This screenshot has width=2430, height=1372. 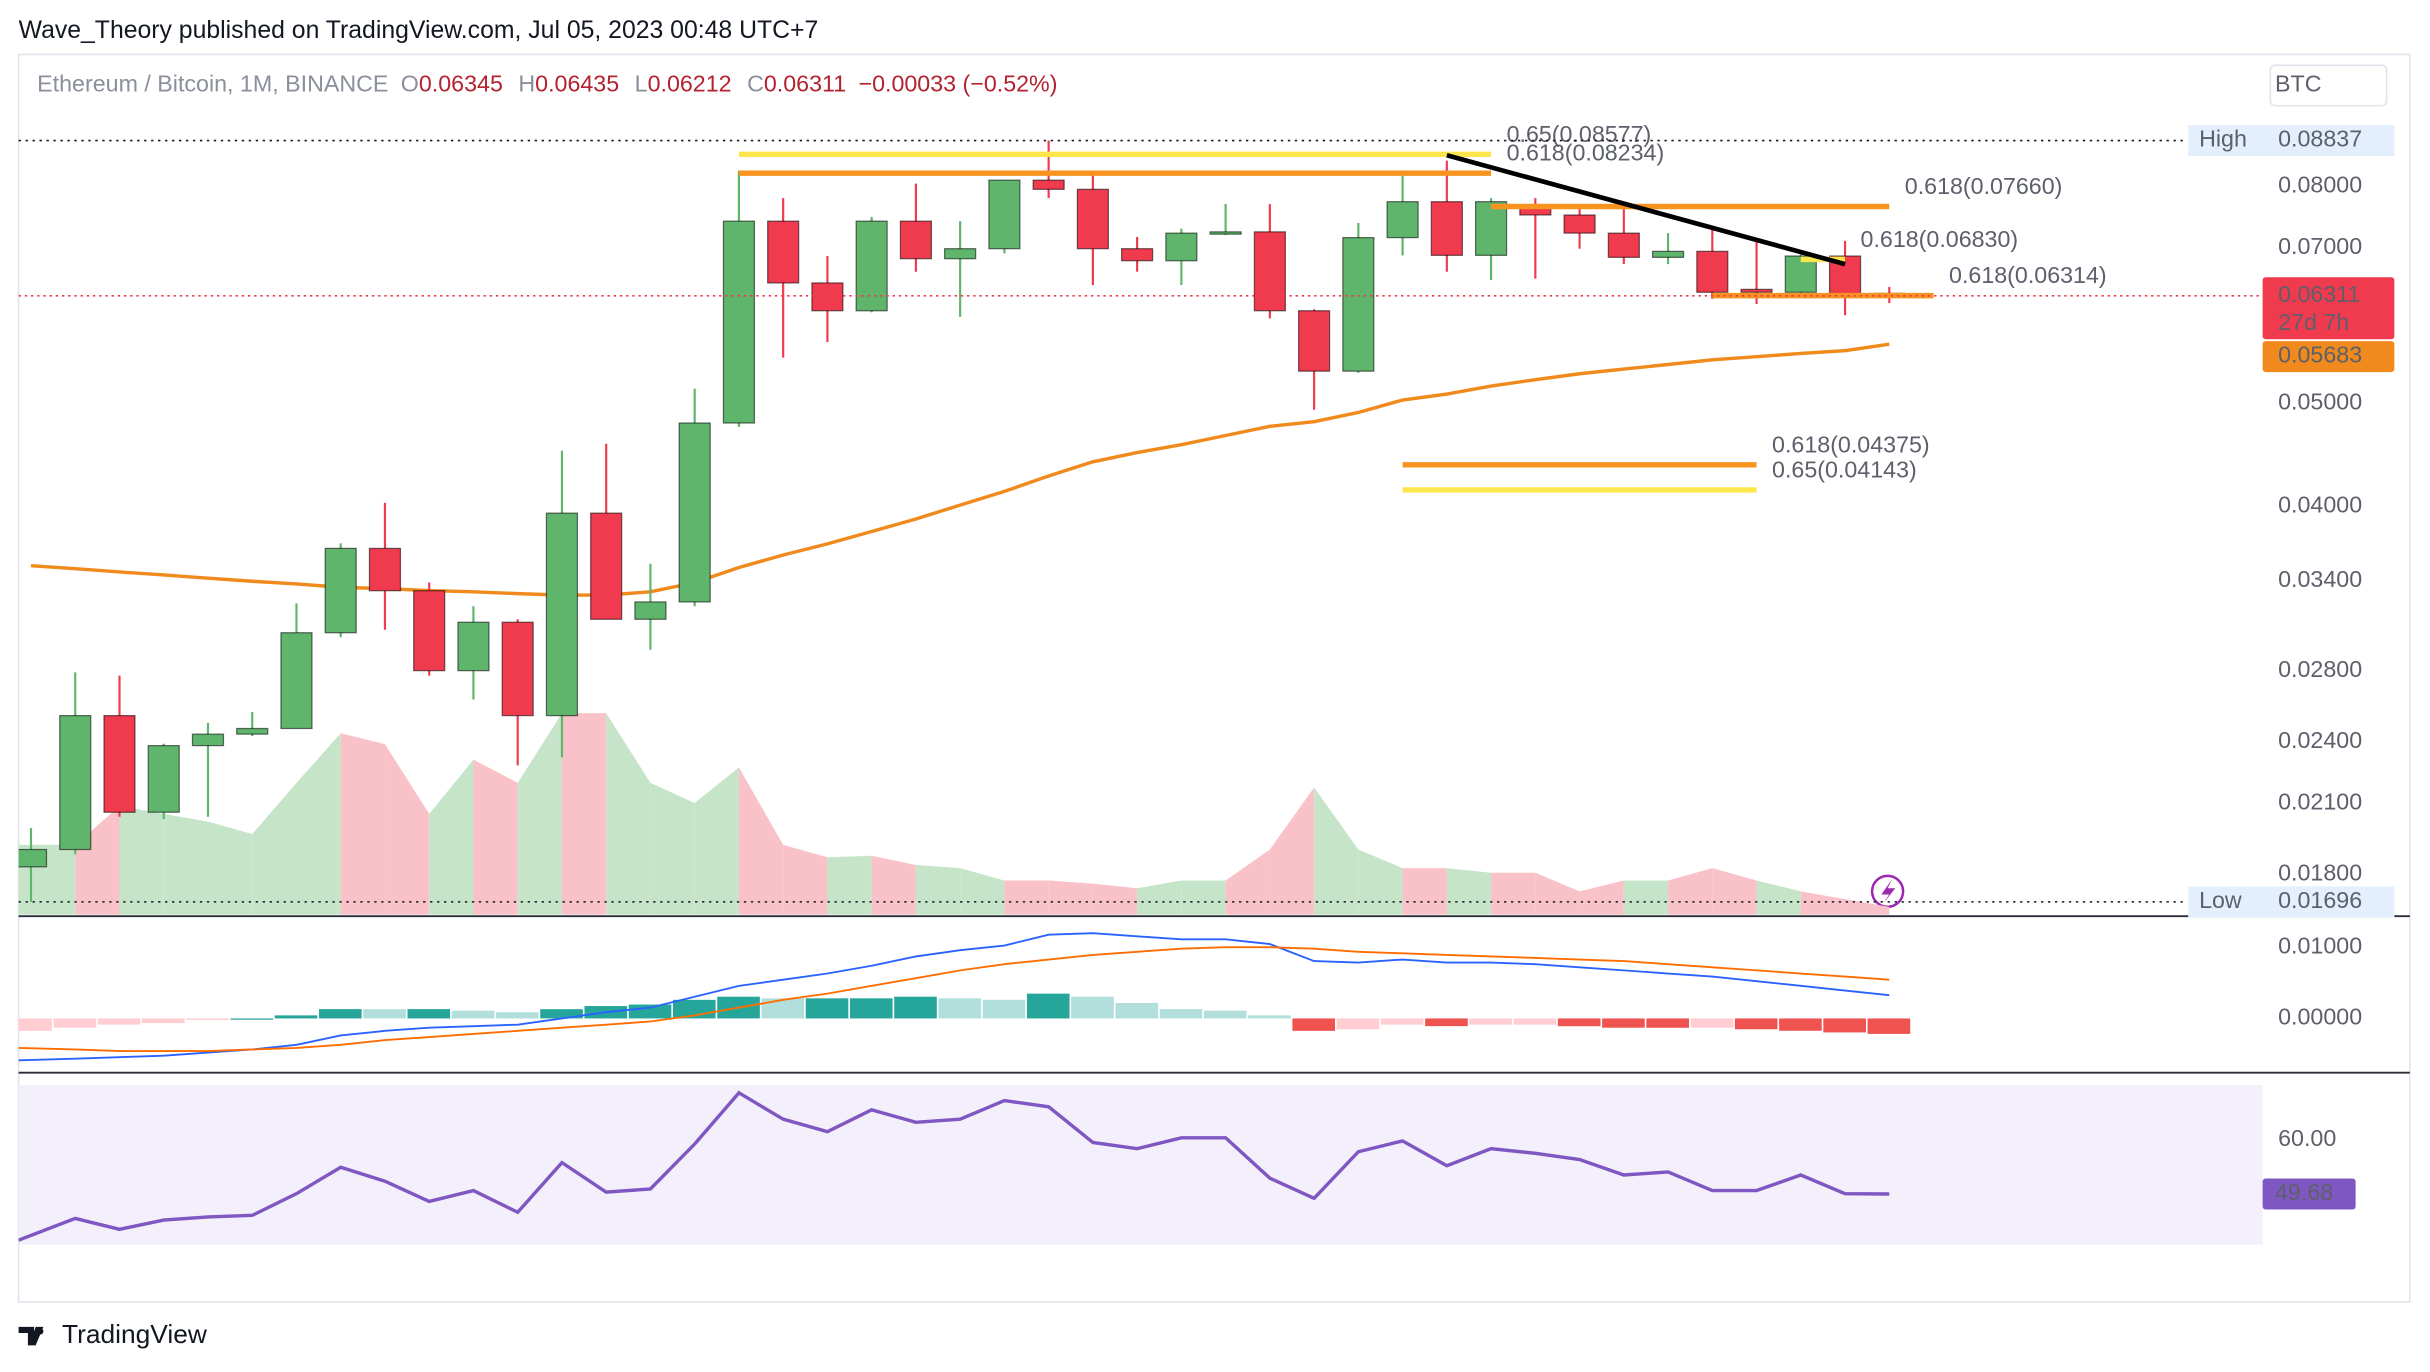 I want to click on ohlc-label: H, so click(x=526, y=84).